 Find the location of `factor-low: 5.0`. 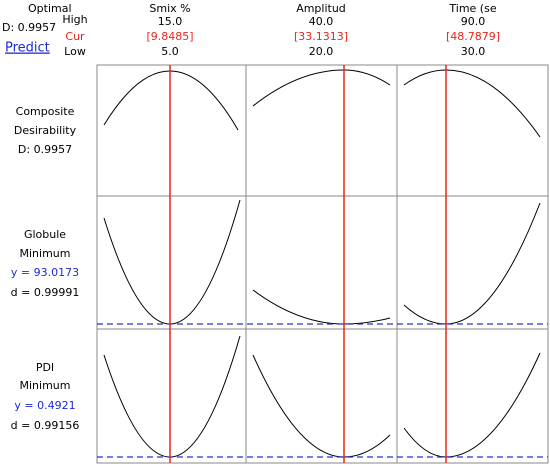

factor-low: 5.0 is located at coordinates (170, 51).